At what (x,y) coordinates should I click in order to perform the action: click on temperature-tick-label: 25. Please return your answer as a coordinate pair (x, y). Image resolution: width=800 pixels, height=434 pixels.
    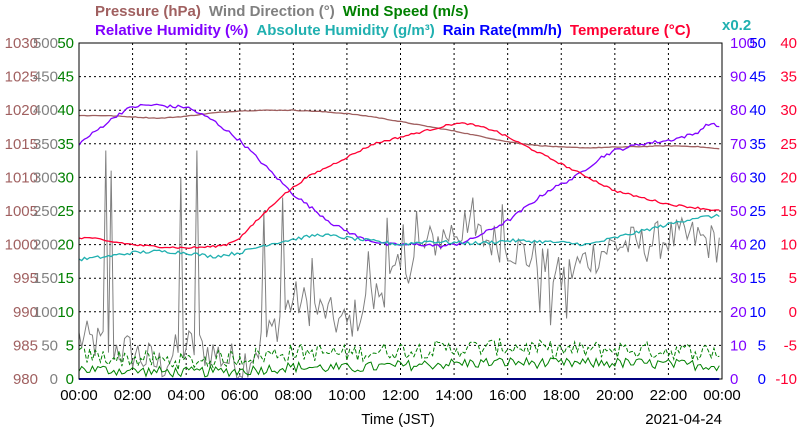
    Looking at the image, I should click on (788, 144).